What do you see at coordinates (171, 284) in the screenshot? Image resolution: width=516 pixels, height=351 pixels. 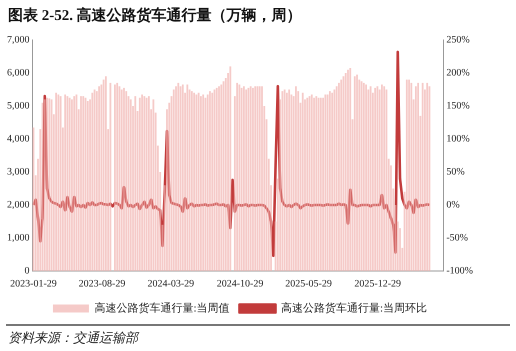 I see `x-tick-label: 2024-03-29` at bounding box center [171, 284].